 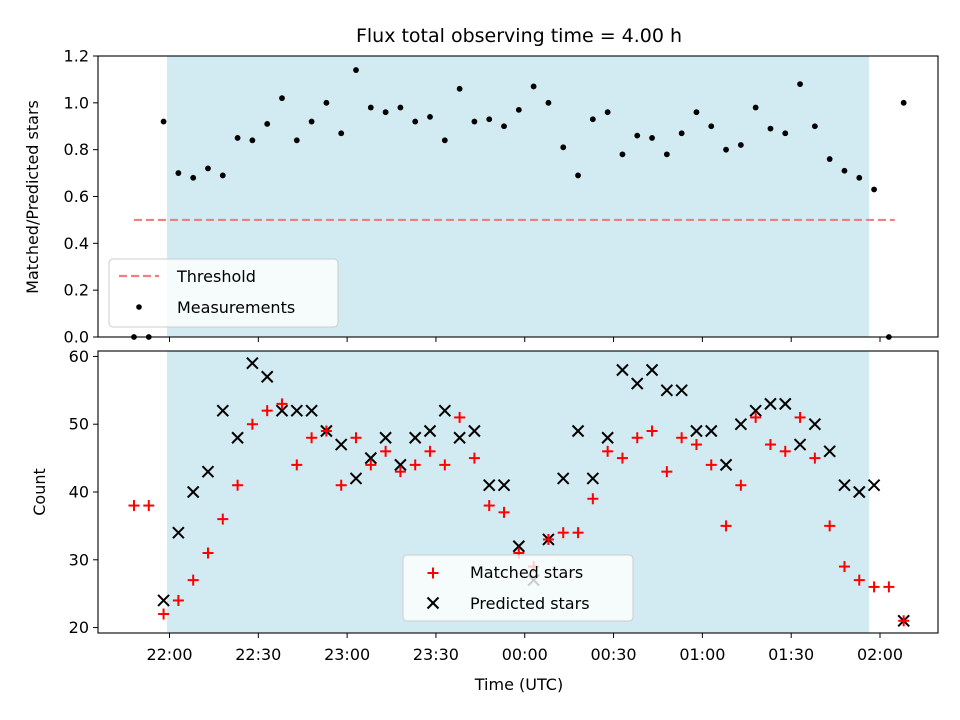 I want to click on x-tick-label: 22:00, so click(x=169, y=654).